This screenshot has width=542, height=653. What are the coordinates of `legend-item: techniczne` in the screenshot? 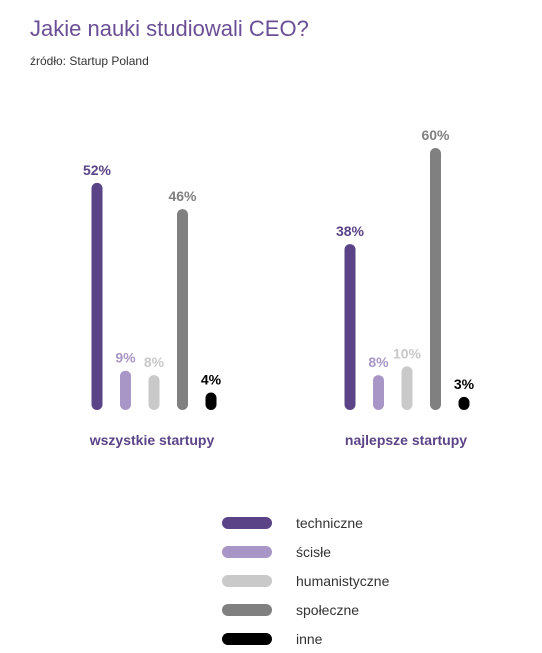 It's located at (305, 522).